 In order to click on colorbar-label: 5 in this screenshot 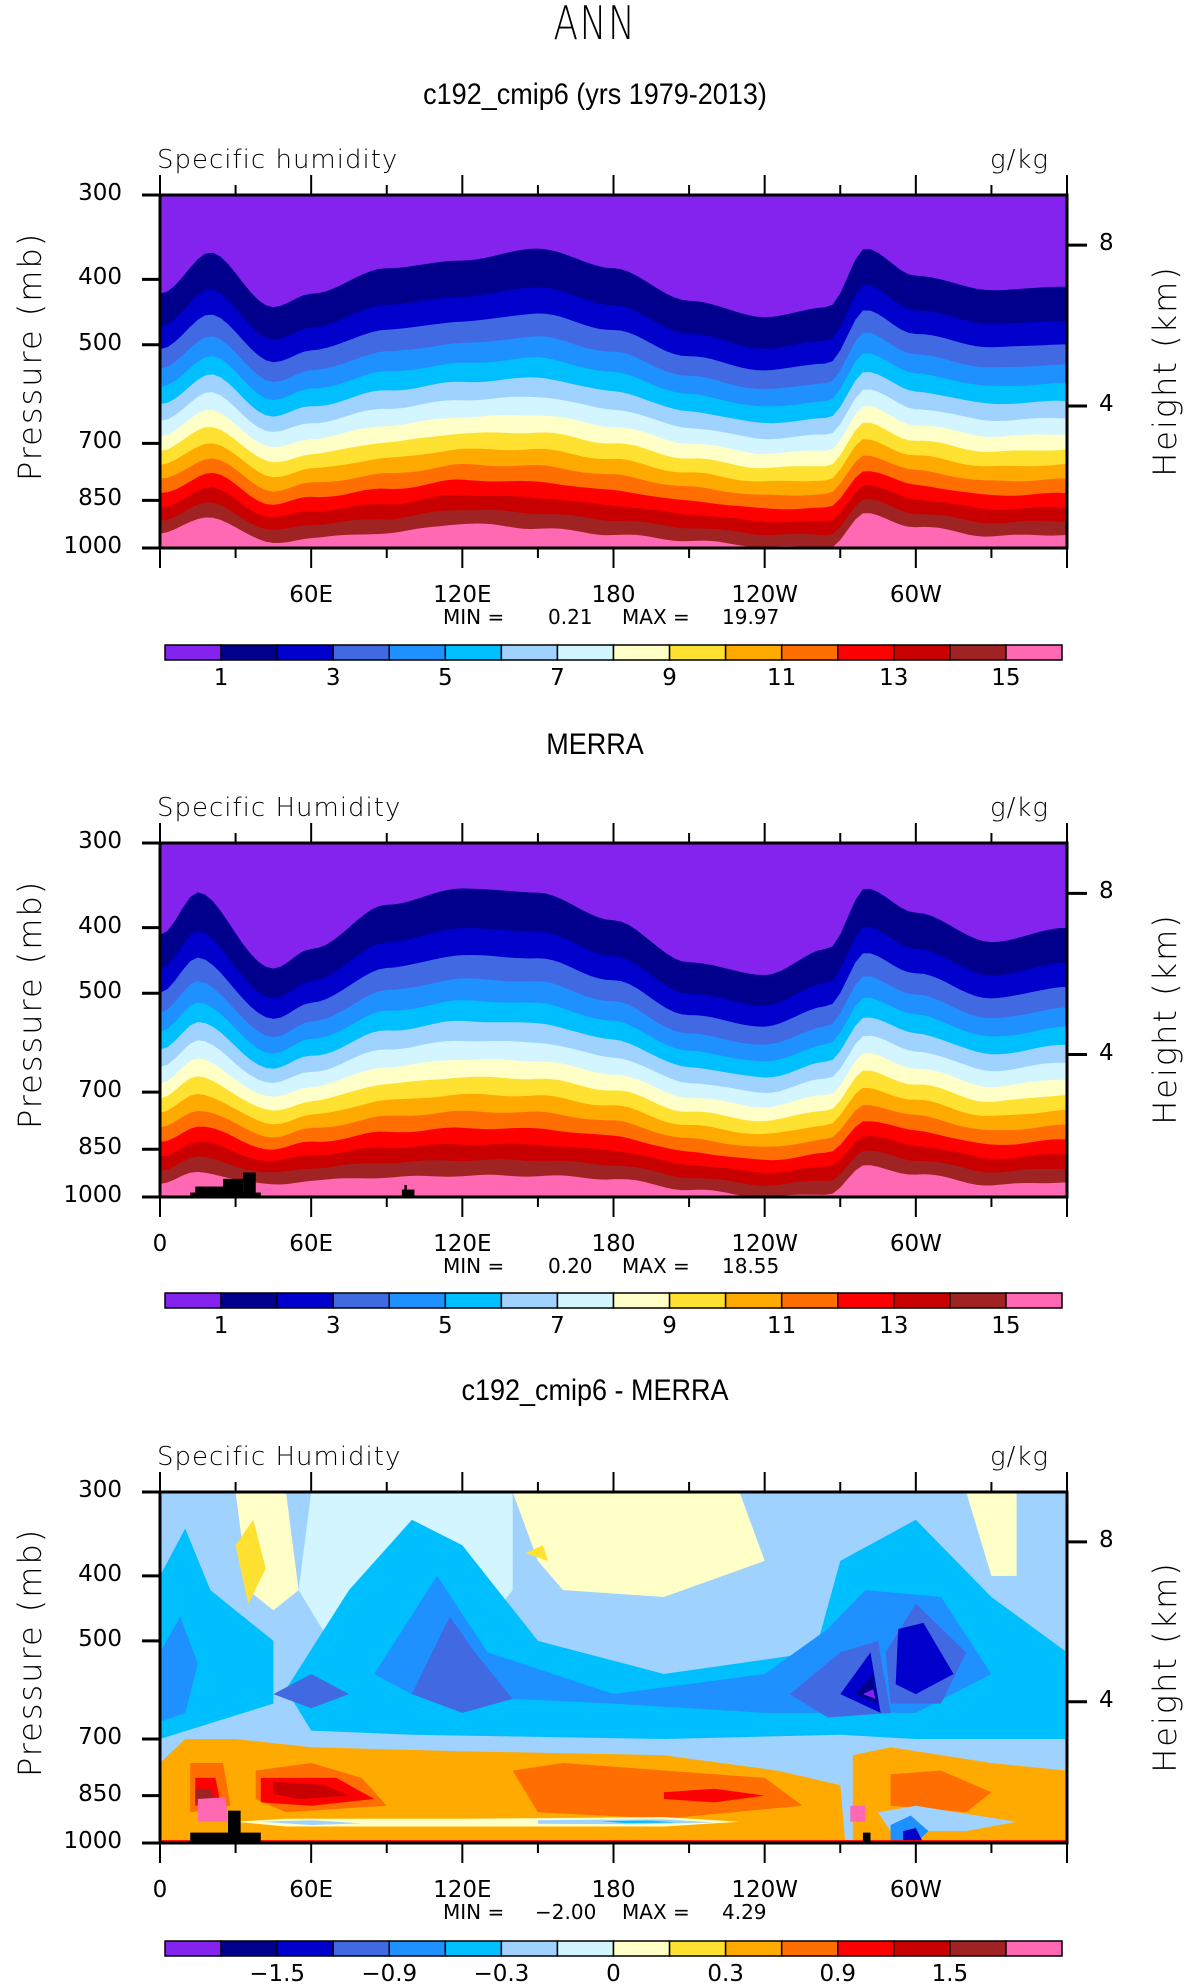, I will do `click(445, 678)`.